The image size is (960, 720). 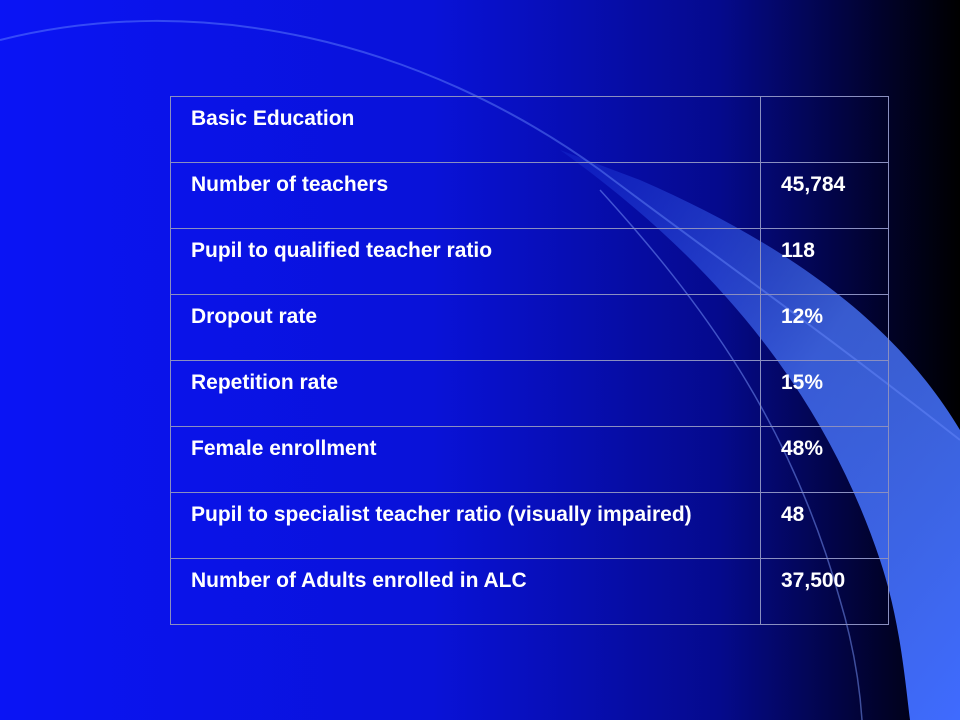 What do you see at coordinates (465, 261) in the screenshot?
I see `row-label: Pupil to qualified teacher ratio` at bounding box center [465, 261].